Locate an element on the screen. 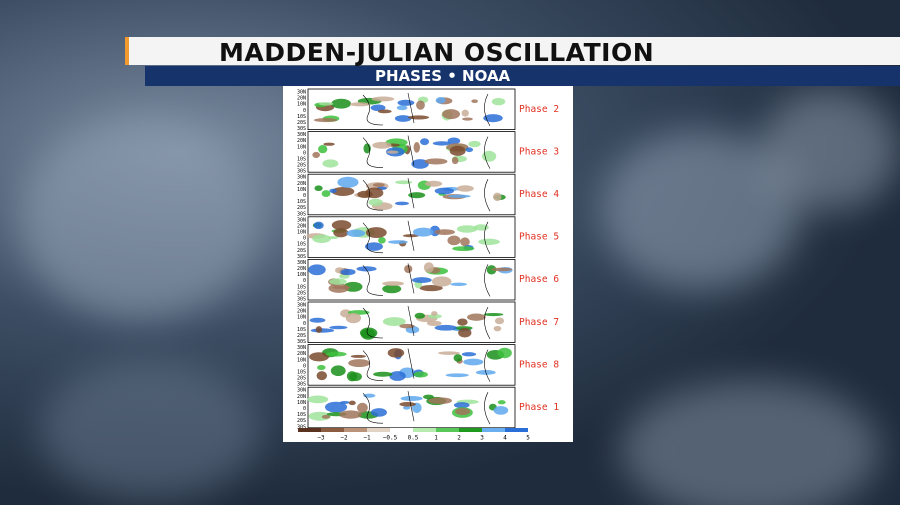  title-bar: MADDEN-JULIAN OSCILLATION is located at coordinates (512, 52).